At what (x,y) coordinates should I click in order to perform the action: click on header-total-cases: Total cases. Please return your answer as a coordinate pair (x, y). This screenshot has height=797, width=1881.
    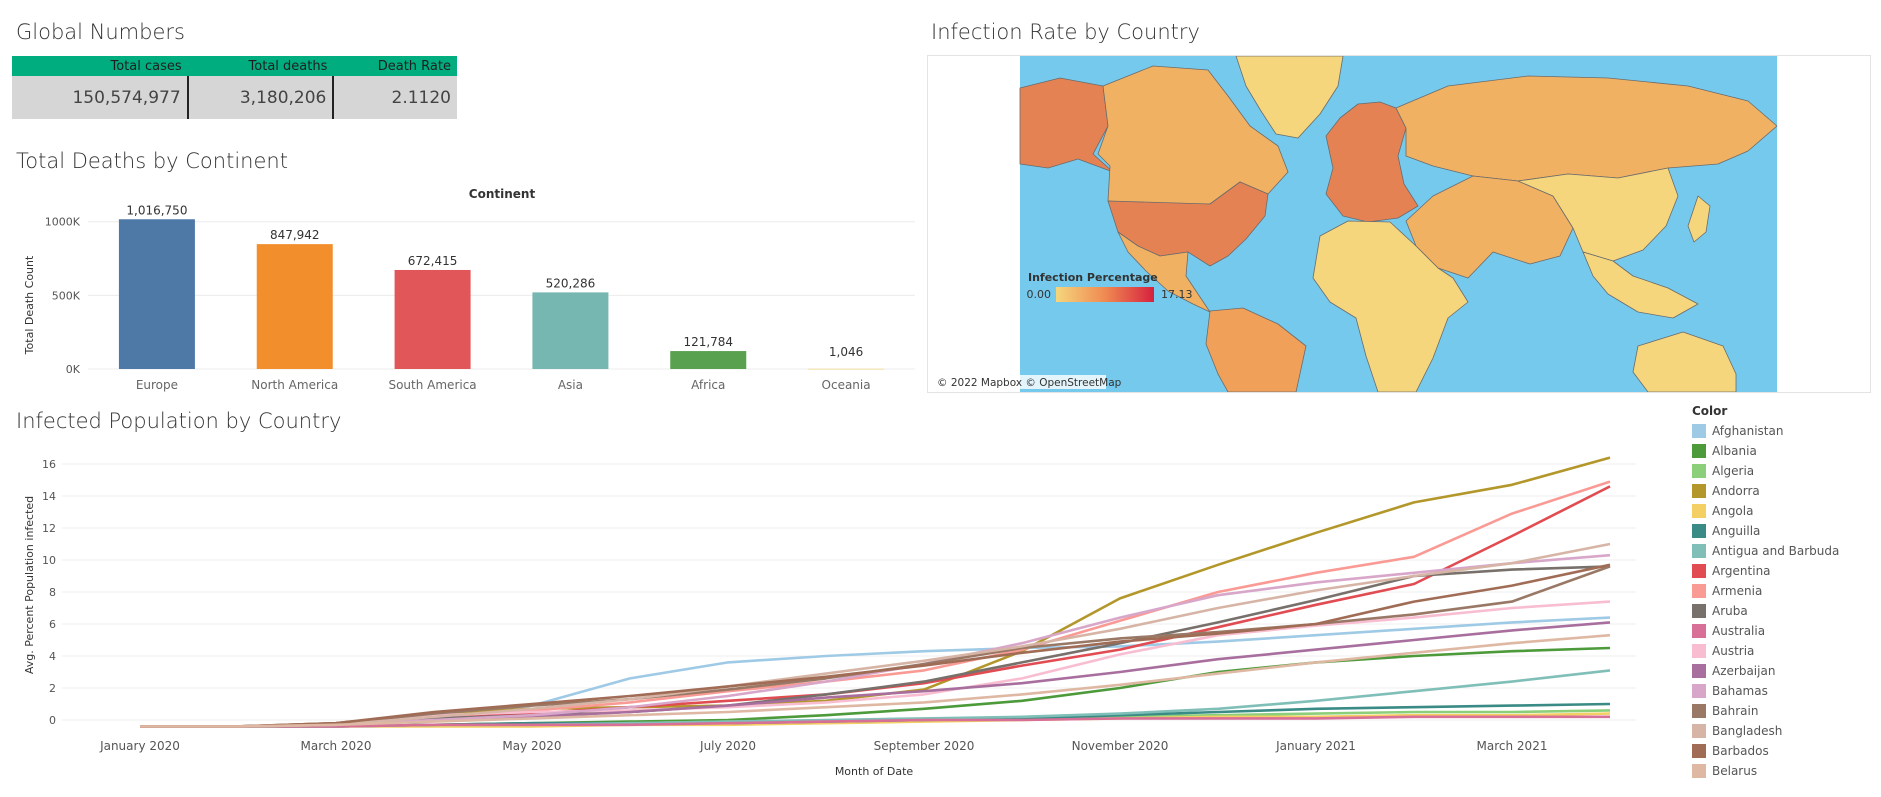
    Looking at the image, I should click on (100, 66).